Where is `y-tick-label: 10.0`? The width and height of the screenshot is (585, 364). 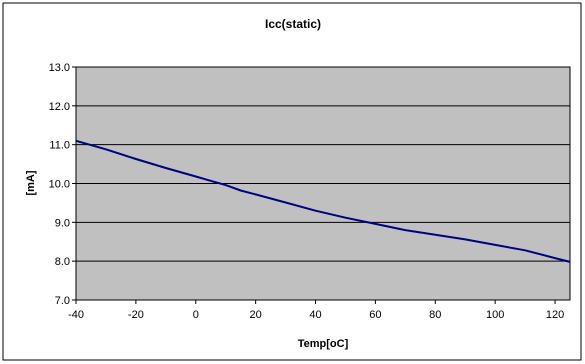 y-tick-label: 10.0 is located at coordinates (59, 185).